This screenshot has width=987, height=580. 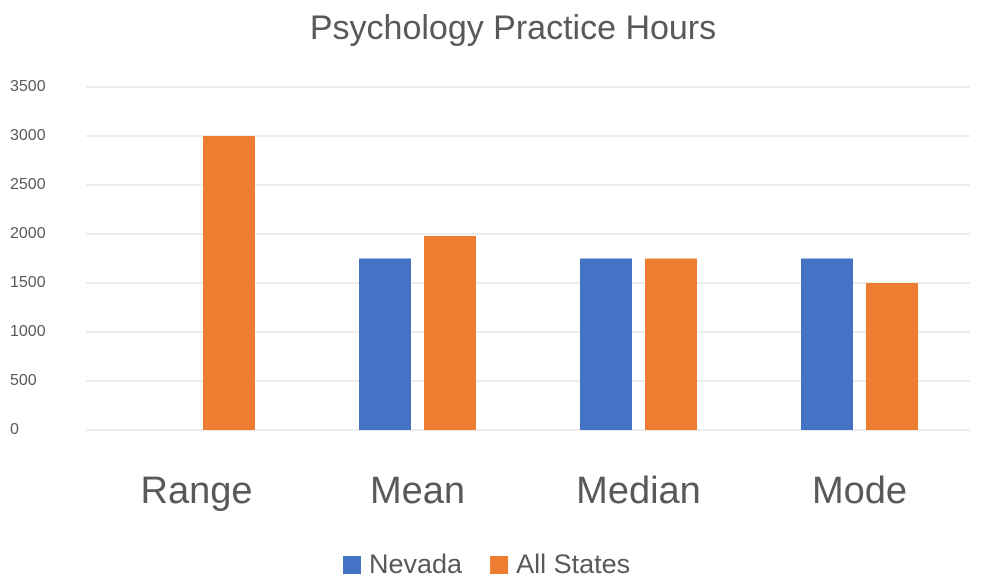 What do you see at coordinates (23, 380) in the screenshot?
I see `y-tick-label: 500` at bounding box center [23, 380].